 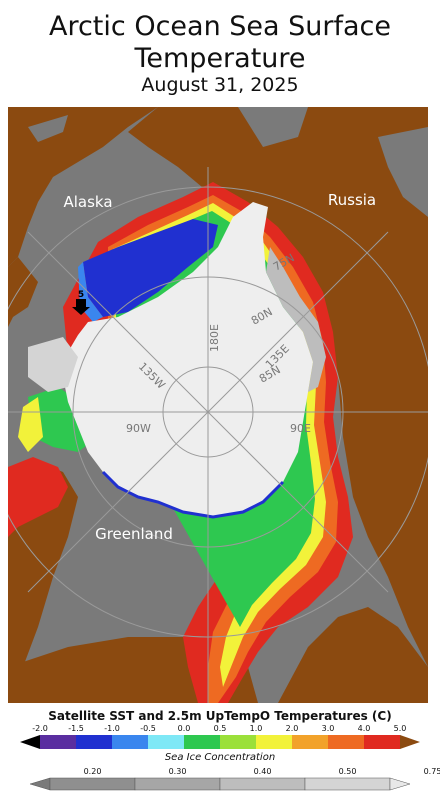 What do you see at coordinates (292, 728) in the screenshot?
I see `sst-tick-label: 2.0` at bounding box center [292, 728].